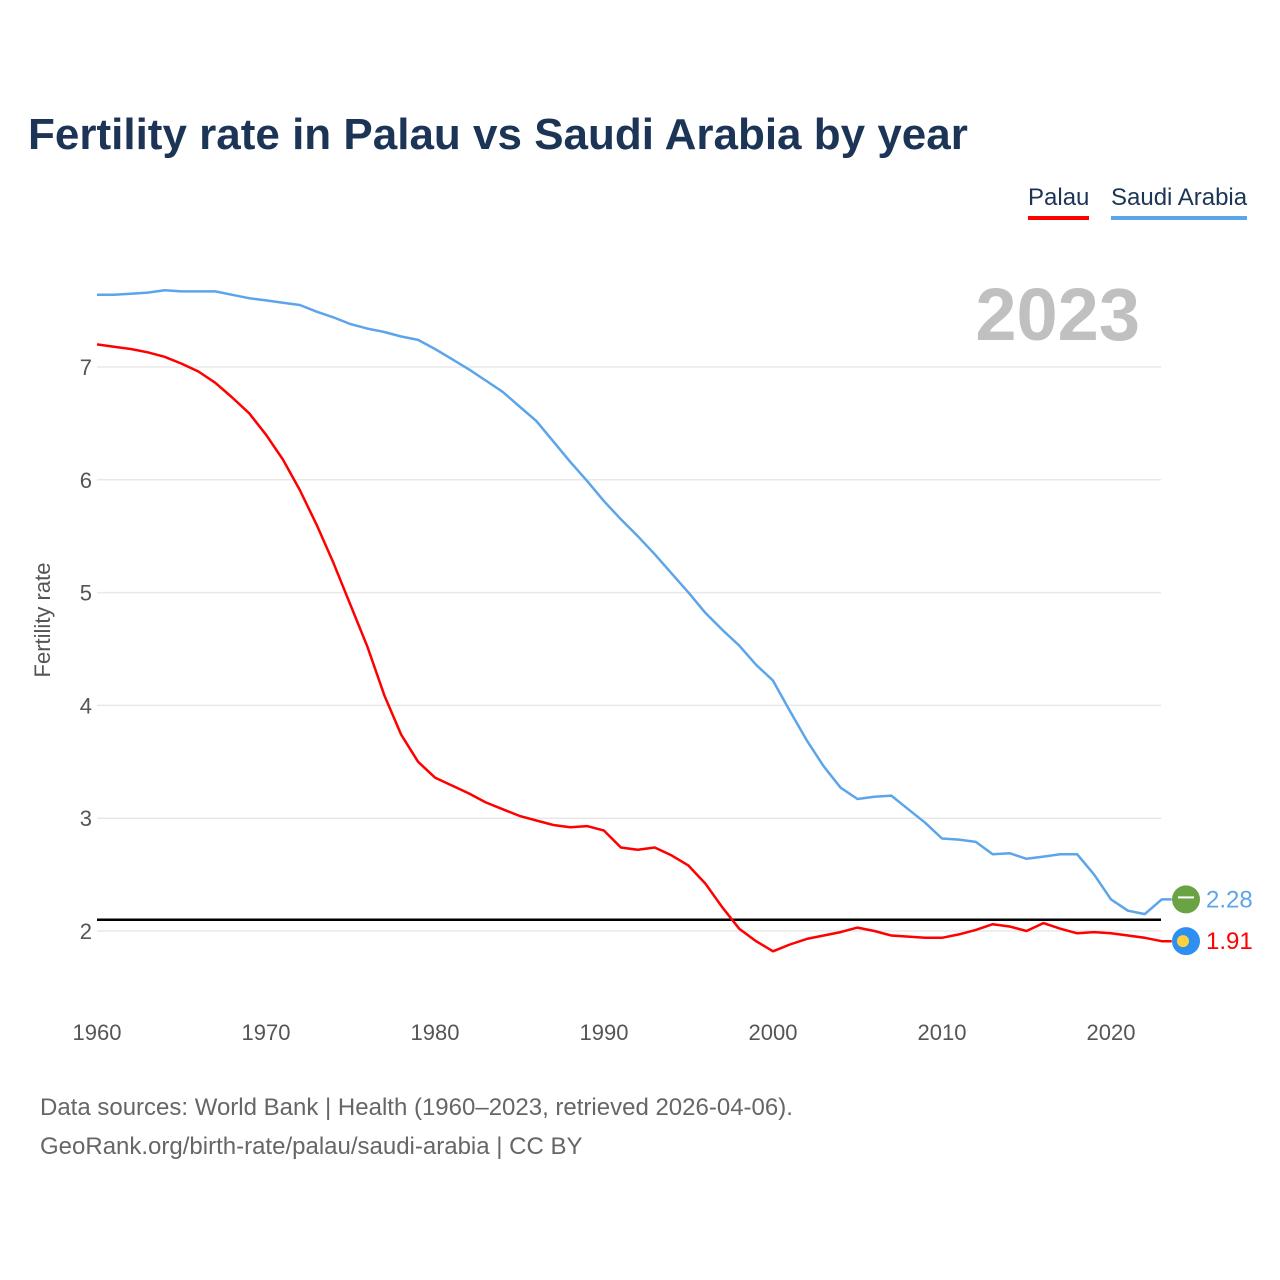  Describe the element at coordinates (1111, 1032) in the screenshot. I see `x-tick-label: 2020` at that location.